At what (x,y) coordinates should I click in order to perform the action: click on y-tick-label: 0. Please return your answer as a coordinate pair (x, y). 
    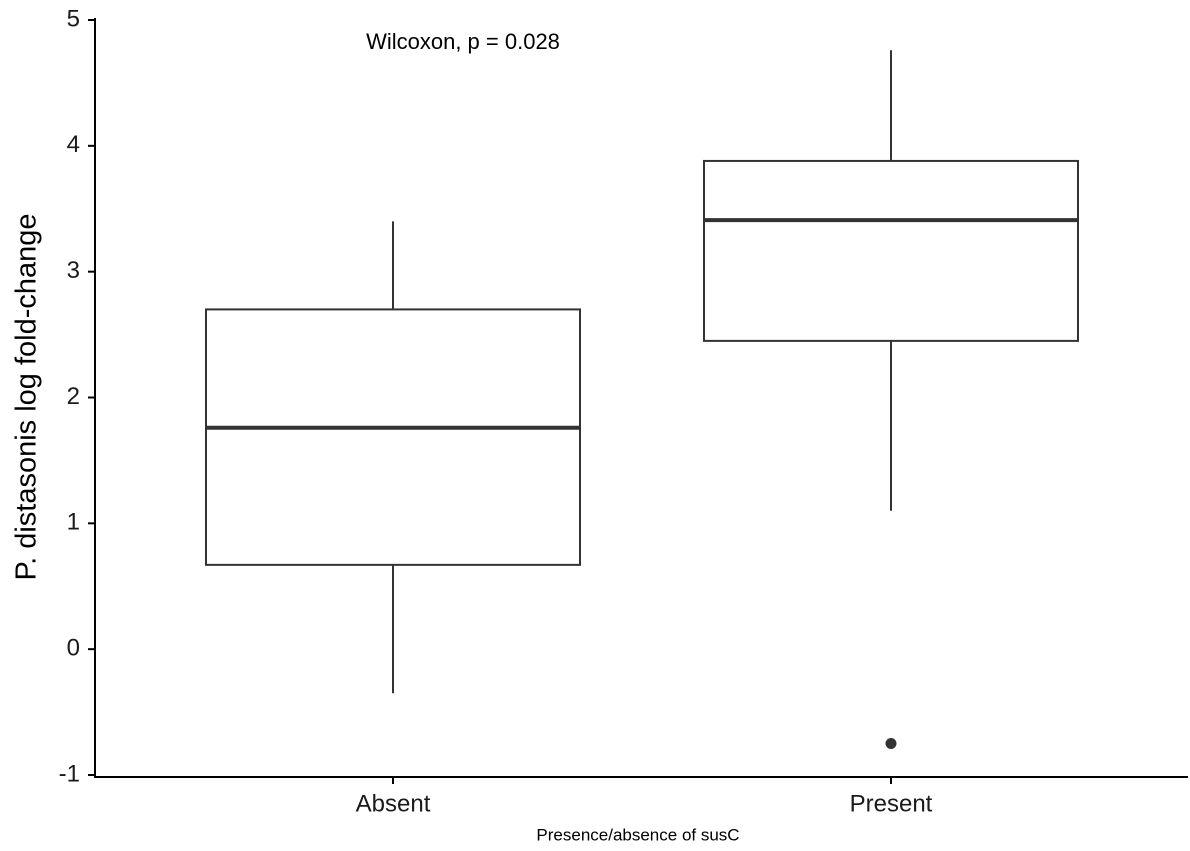
    Looking at the image, I should click on (73, 648).